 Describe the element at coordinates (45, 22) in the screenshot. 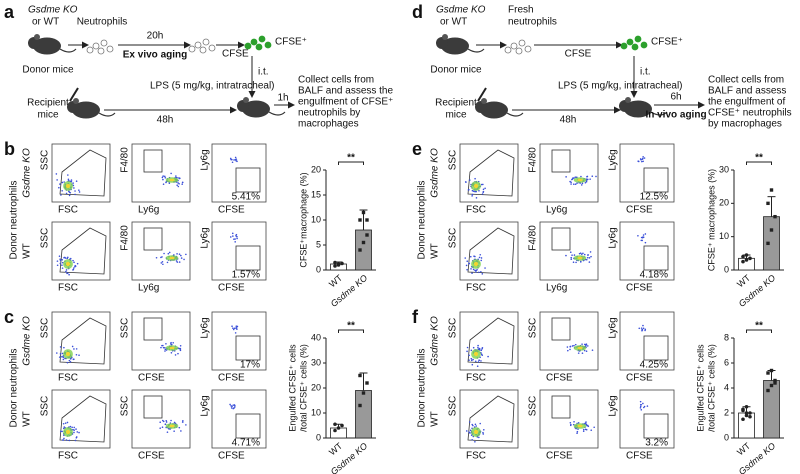

I see `donor-label: or WT` at that location.